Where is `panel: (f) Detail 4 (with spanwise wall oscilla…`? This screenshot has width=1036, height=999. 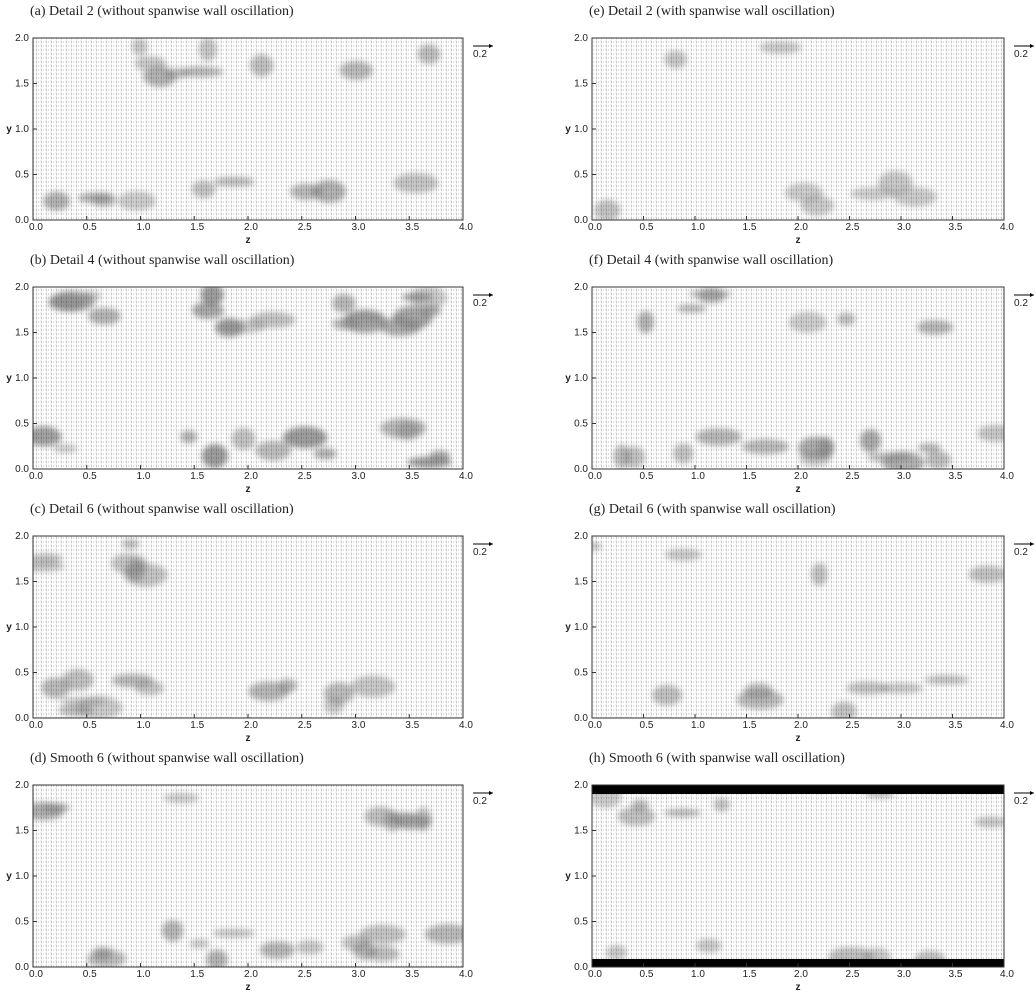 panel: (f) Detail 4 (with spanwise wall oscilla… is located at coordinates (799, 374).